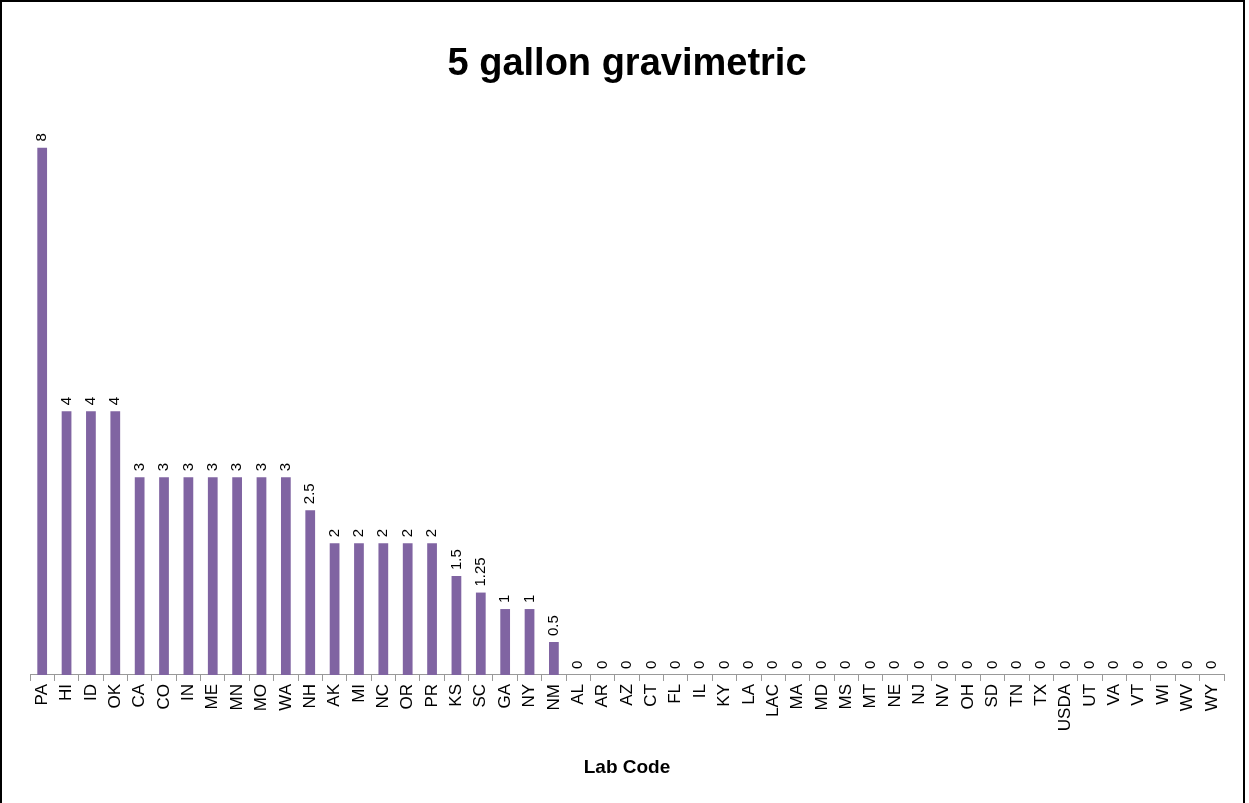 The image size is (1249, 803). Describe the element at coordinates (504, 599) in the screenshot. I see `data-label: 1` at that location.